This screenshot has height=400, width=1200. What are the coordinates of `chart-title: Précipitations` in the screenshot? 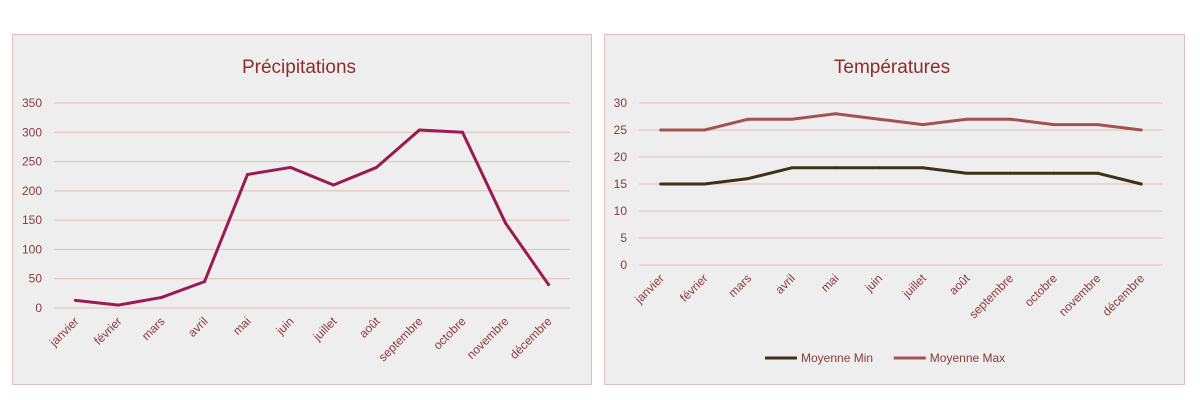 It's located at (299, 67).